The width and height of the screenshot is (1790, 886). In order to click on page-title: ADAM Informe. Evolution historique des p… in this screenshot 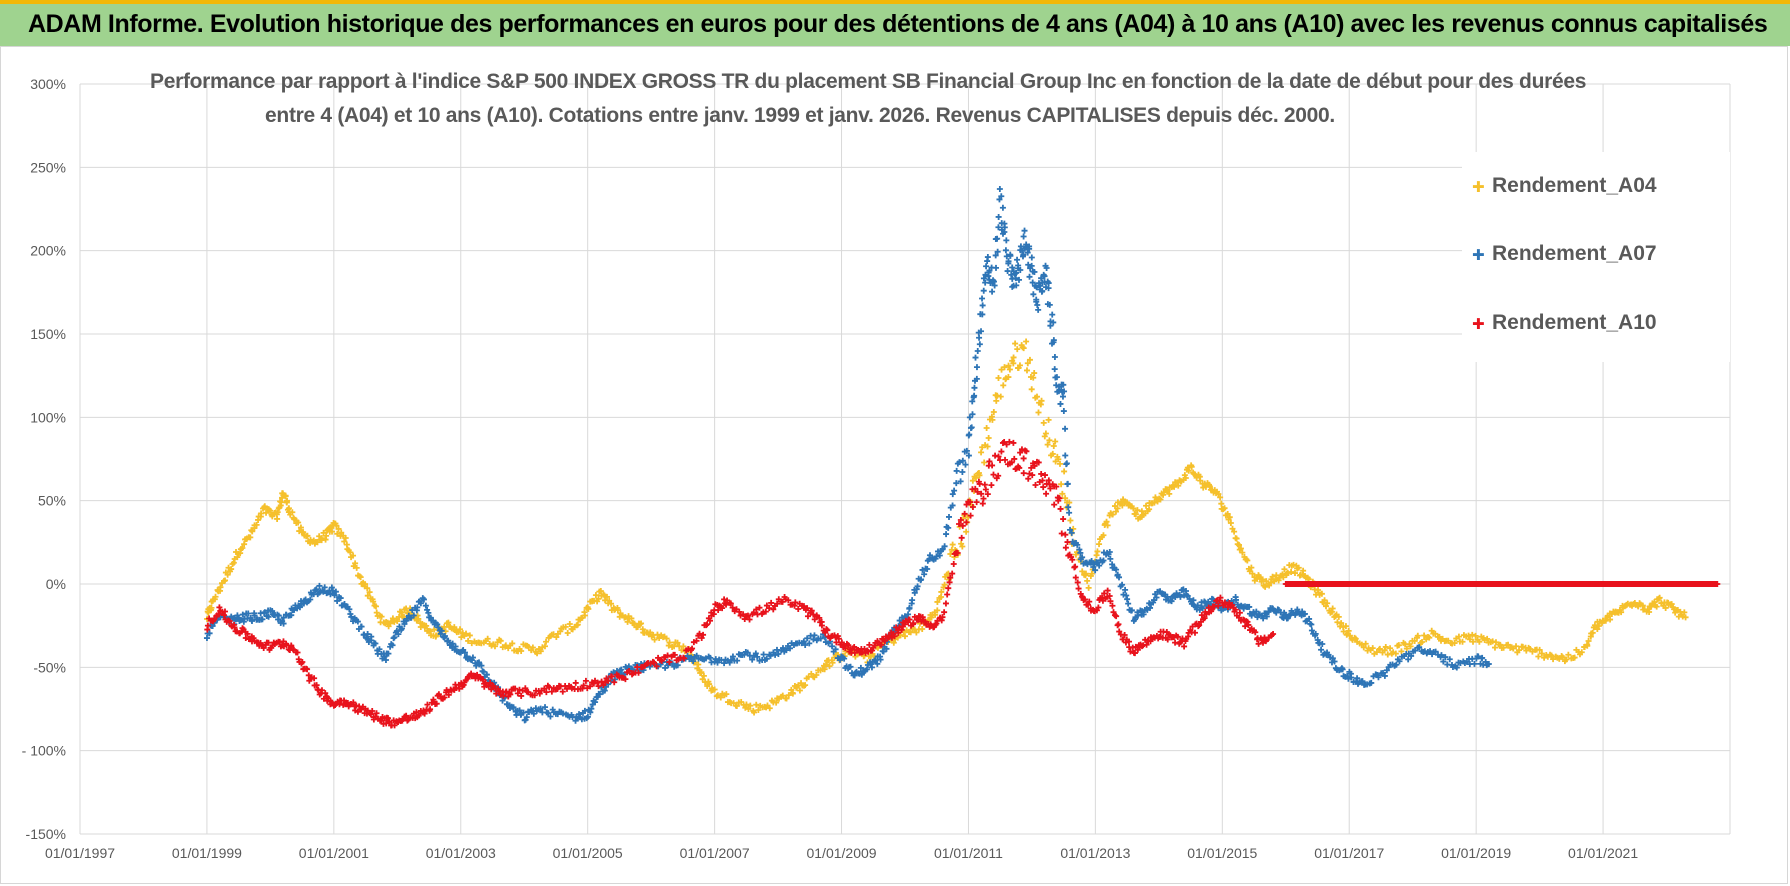, I will do `click(898, 24)`.